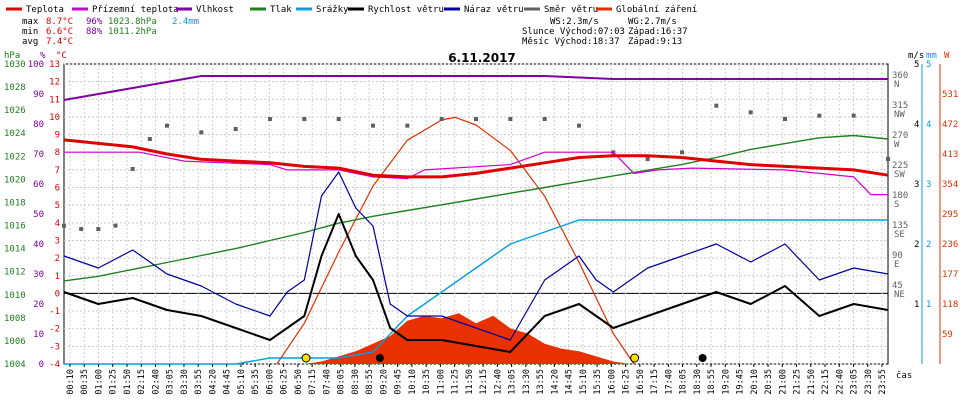 The height and width of the screenshot is (400, 966). What do you see at coordinates (45, 10) in the screenshot?
I see `legend-label: Teplota` at bounding box center [45, 10].